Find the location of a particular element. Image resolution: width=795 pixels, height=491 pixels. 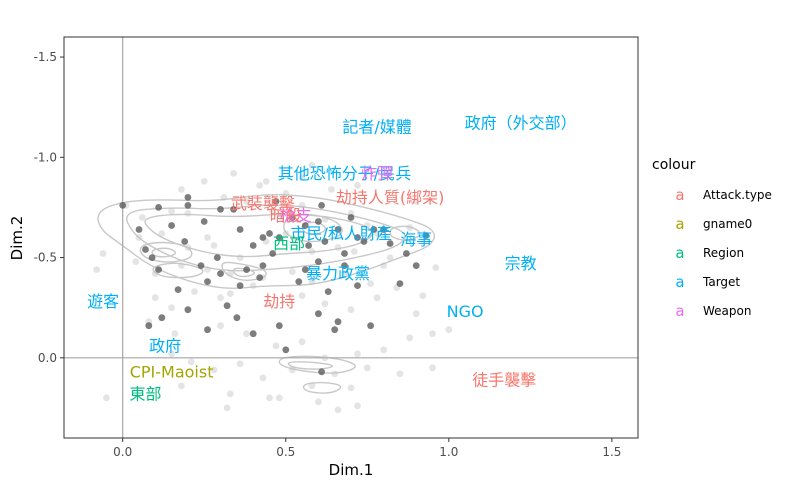

point-label: 西部 is located at coordinates (289, 243).